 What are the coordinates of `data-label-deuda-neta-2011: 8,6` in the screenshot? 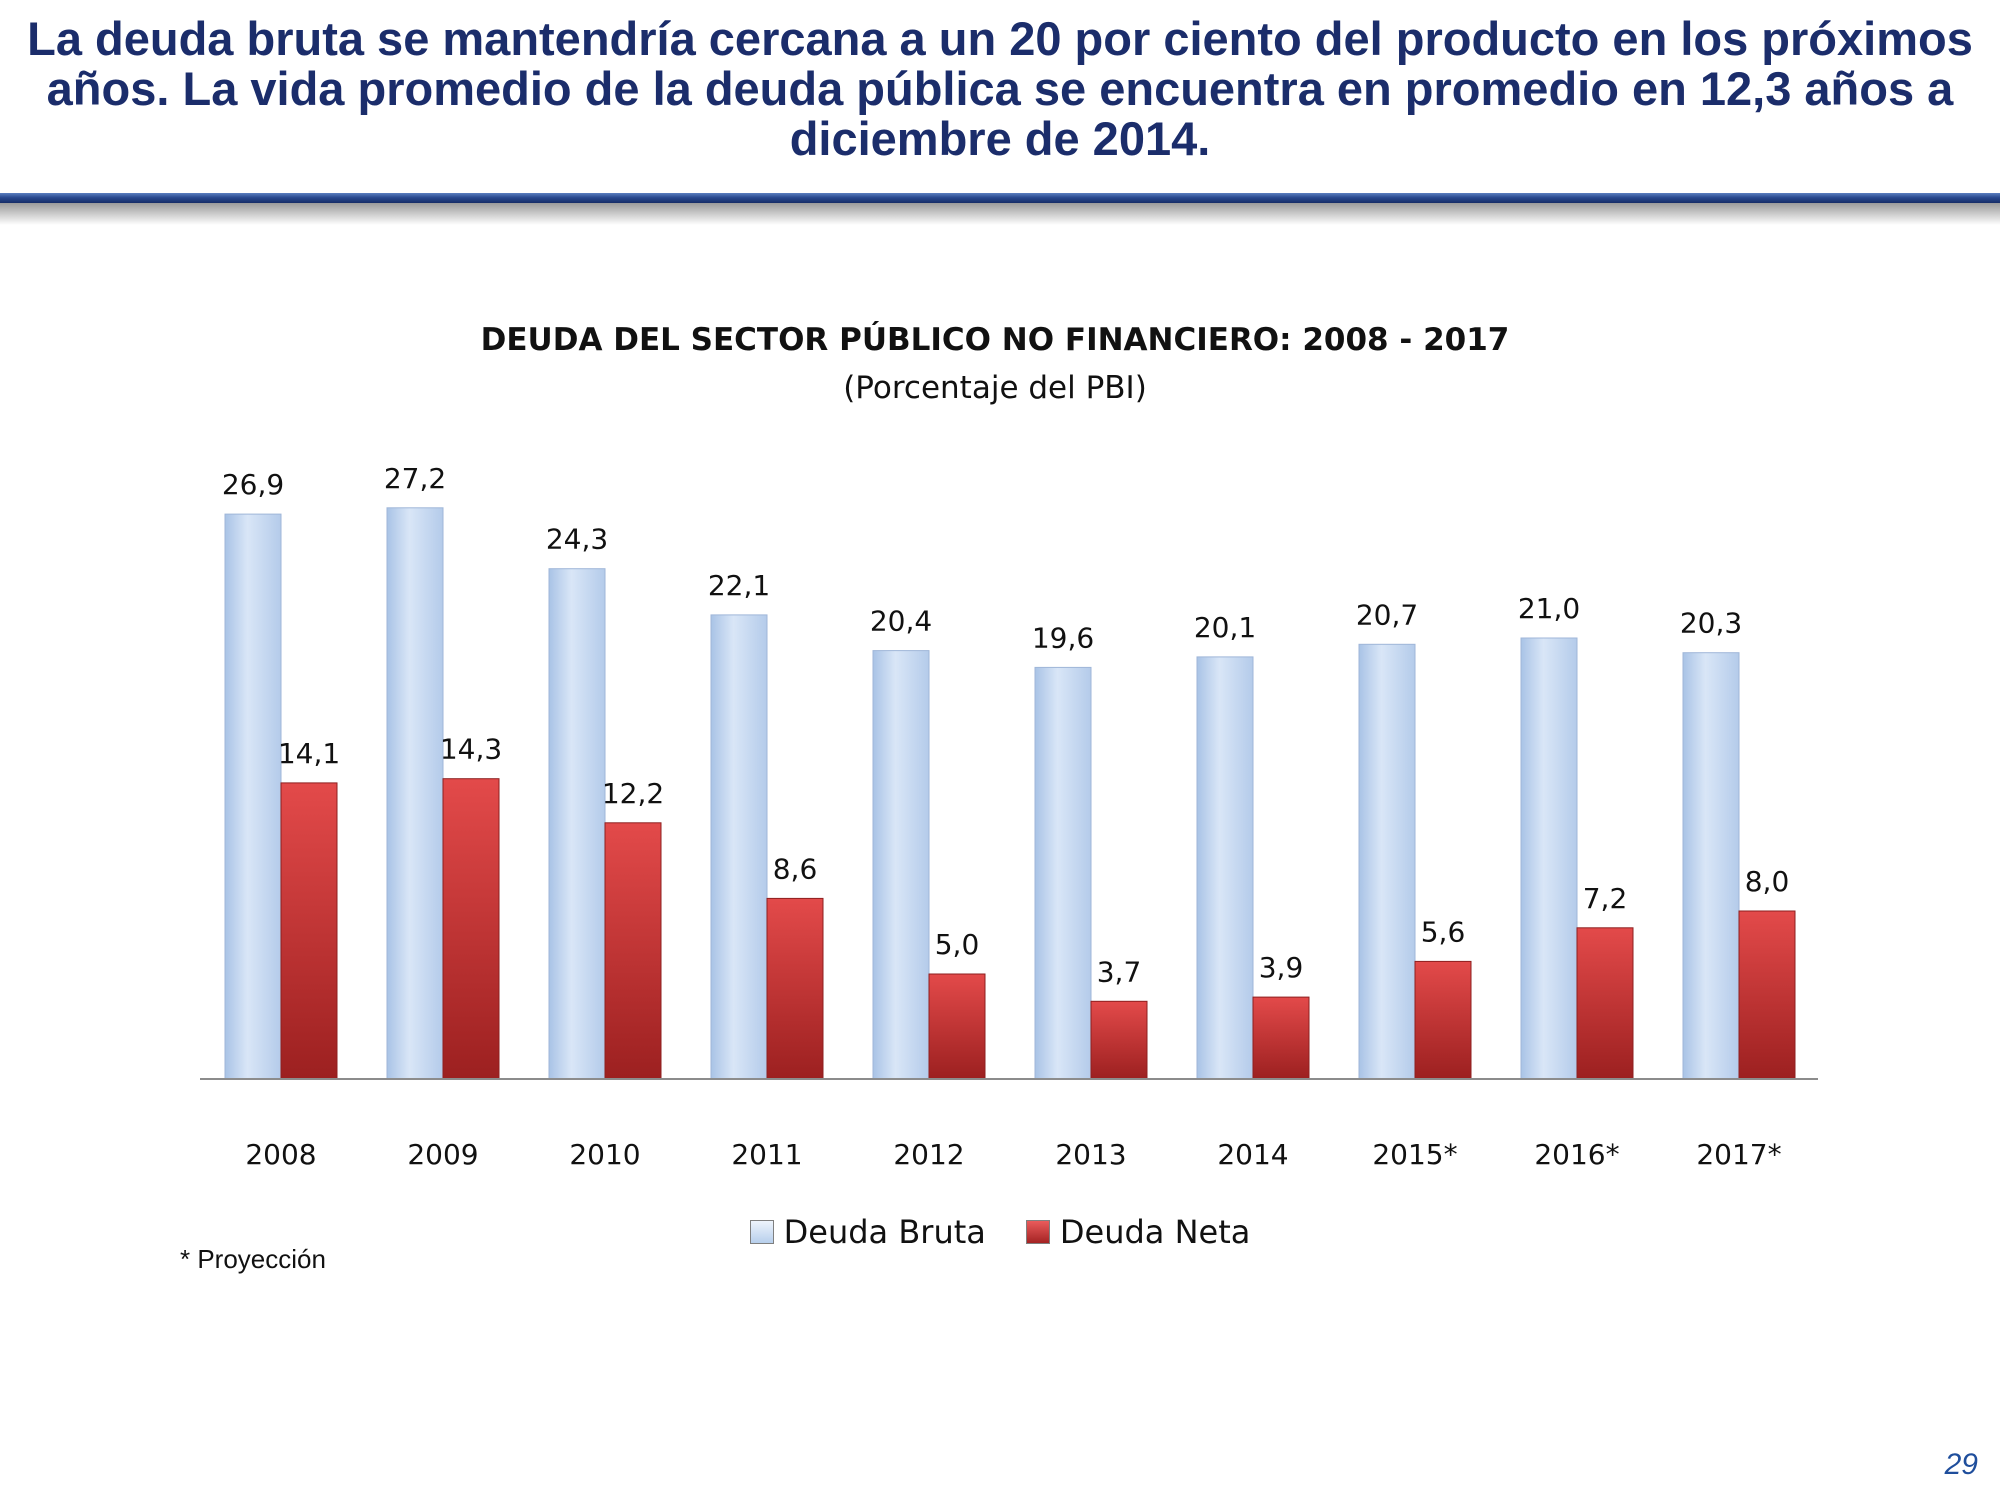 It's located at (795, 868).